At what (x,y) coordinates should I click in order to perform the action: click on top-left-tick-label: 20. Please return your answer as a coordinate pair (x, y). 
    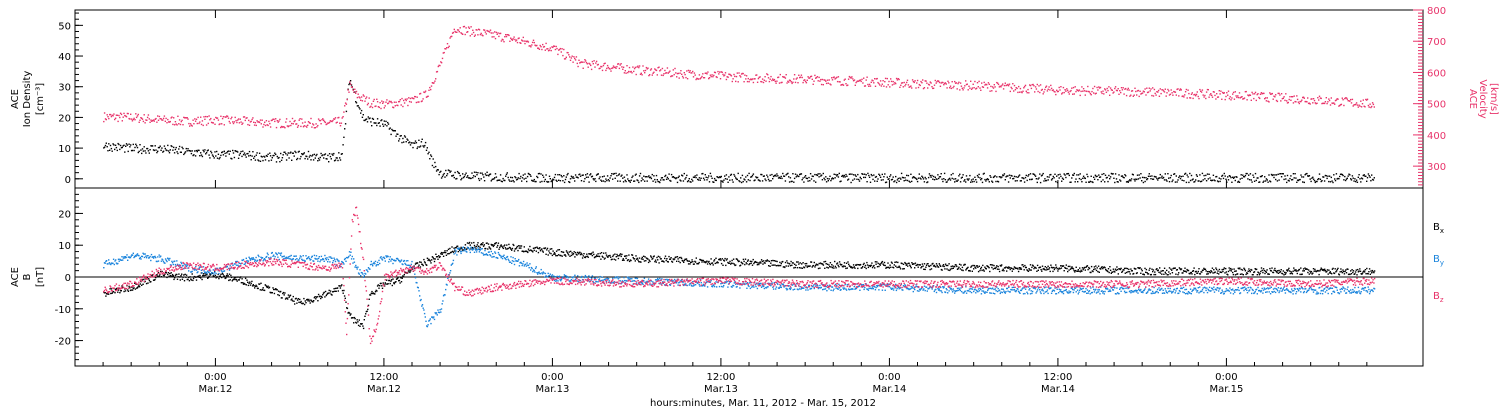
    Looking at the image, I should click on (64, 118).